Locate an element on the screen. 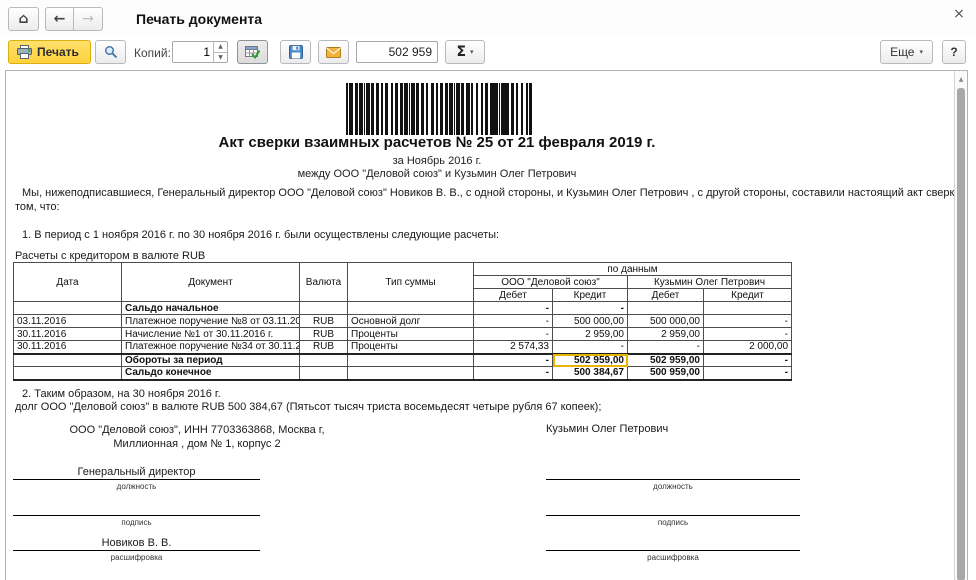 This screenshot has width=976, height=580. copies-input is located at coordinates (193, 52).